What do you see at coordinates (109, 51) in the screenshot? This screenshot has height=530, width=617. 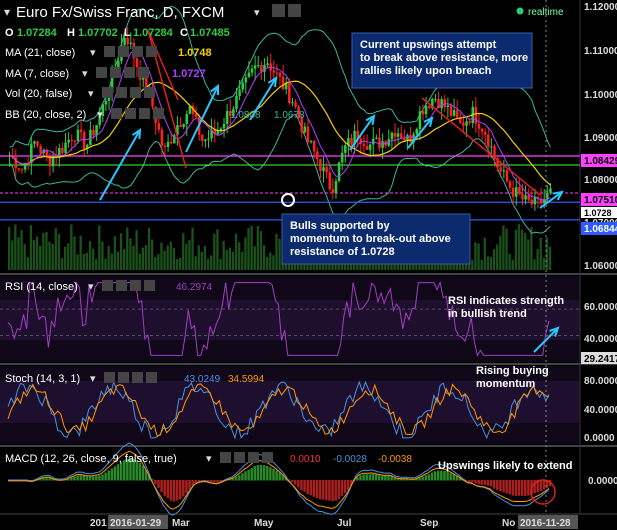 I see `ma21-settings-icon` at bounding box center [109, 51].